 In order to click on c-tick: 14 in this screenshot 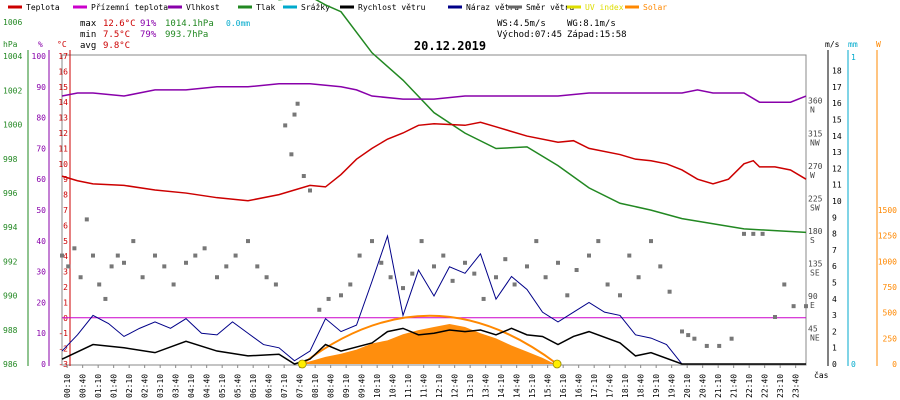, I will do `click(63, 102)`.